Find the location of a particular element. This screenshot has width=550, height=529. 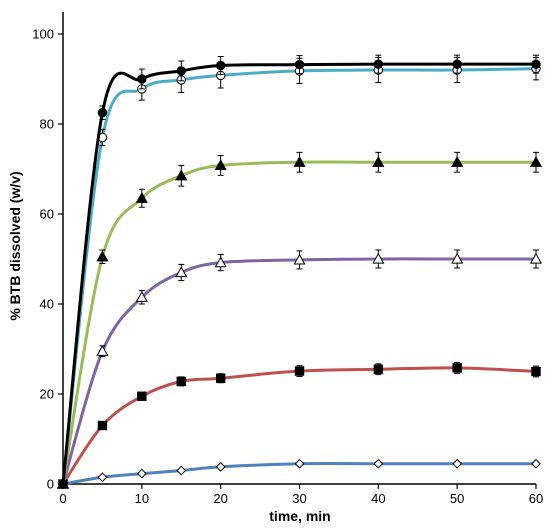

y-tick-label: 0 is located at coordinates (50, 484).